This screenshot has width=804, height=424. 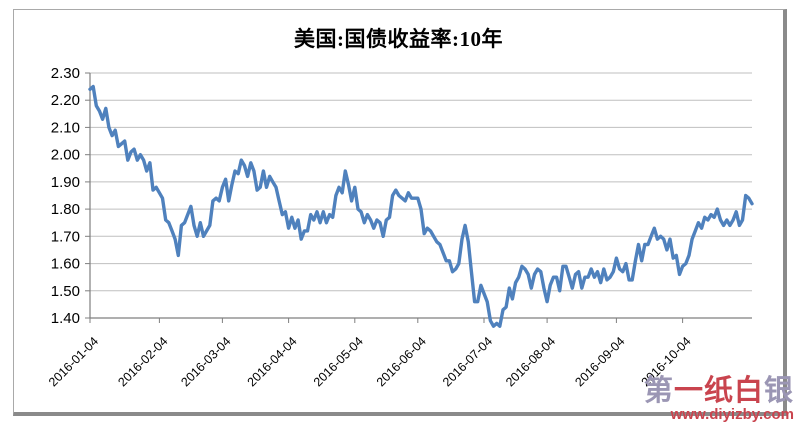 What do you see at coordinates (65, 73) in the screenshot?
I see `y-axis-label: 2.30` at bounding box center [65, 73].